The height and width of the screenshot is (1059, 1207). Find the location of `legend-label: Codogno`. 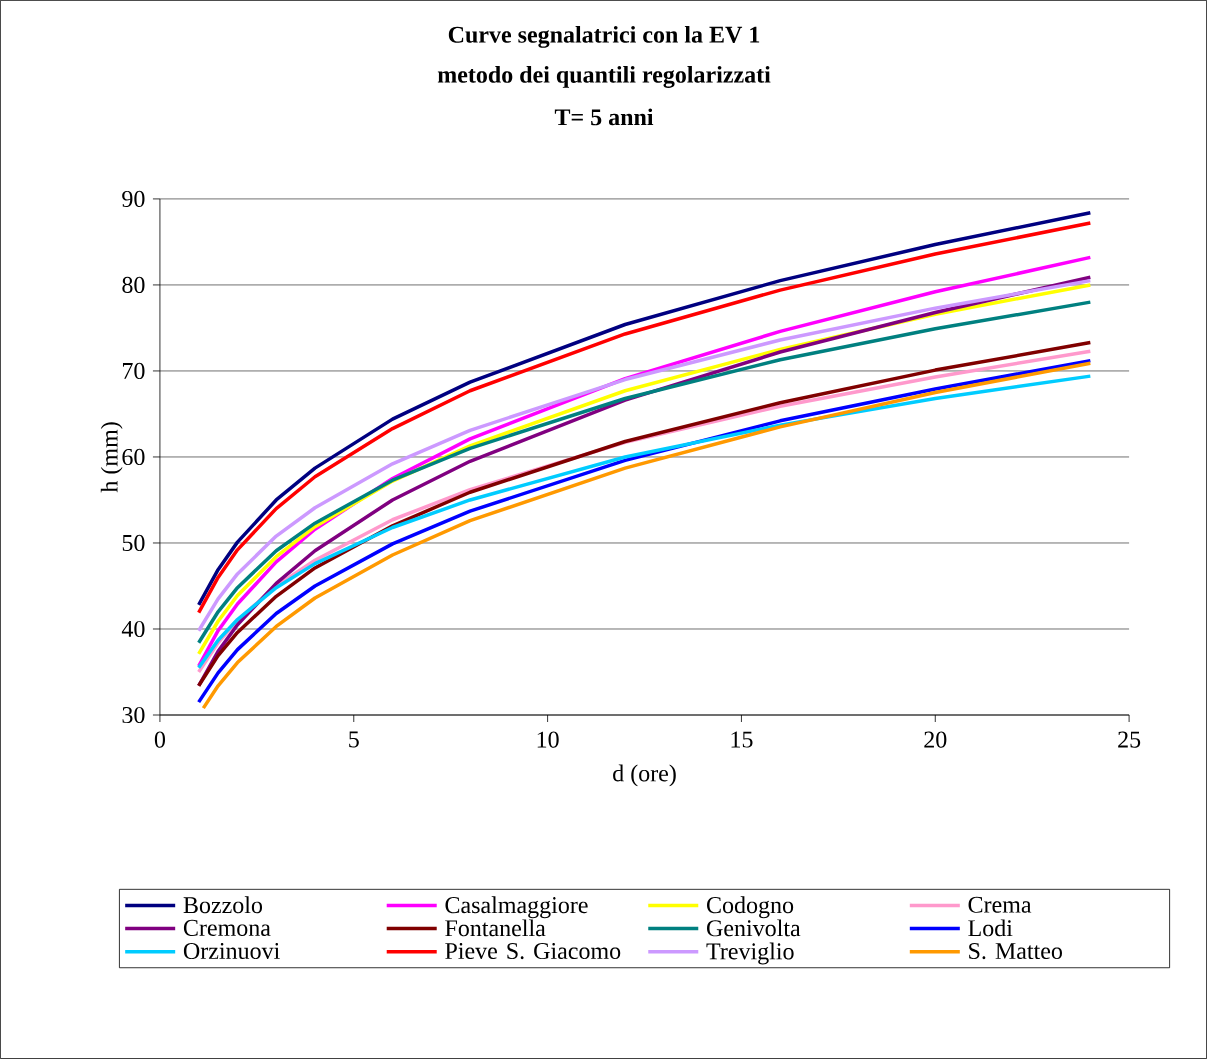

legend-label: Codogno is located at coordinates (750, 907).